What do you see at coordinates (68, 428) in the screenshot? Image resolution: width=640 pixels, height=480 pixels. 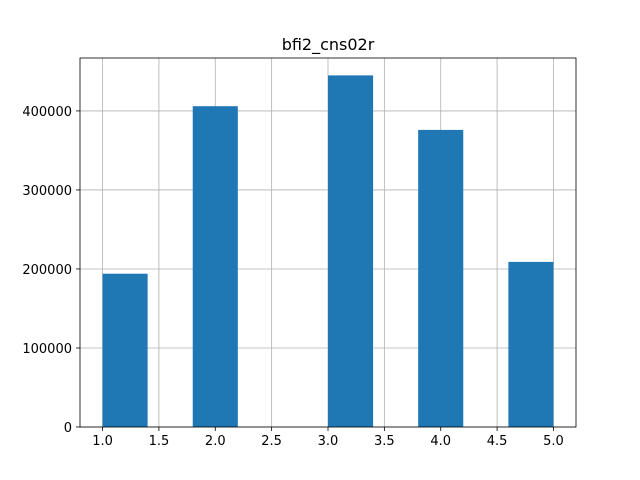 I see `y-tick-label: 0` at bounding box center [68, 428].